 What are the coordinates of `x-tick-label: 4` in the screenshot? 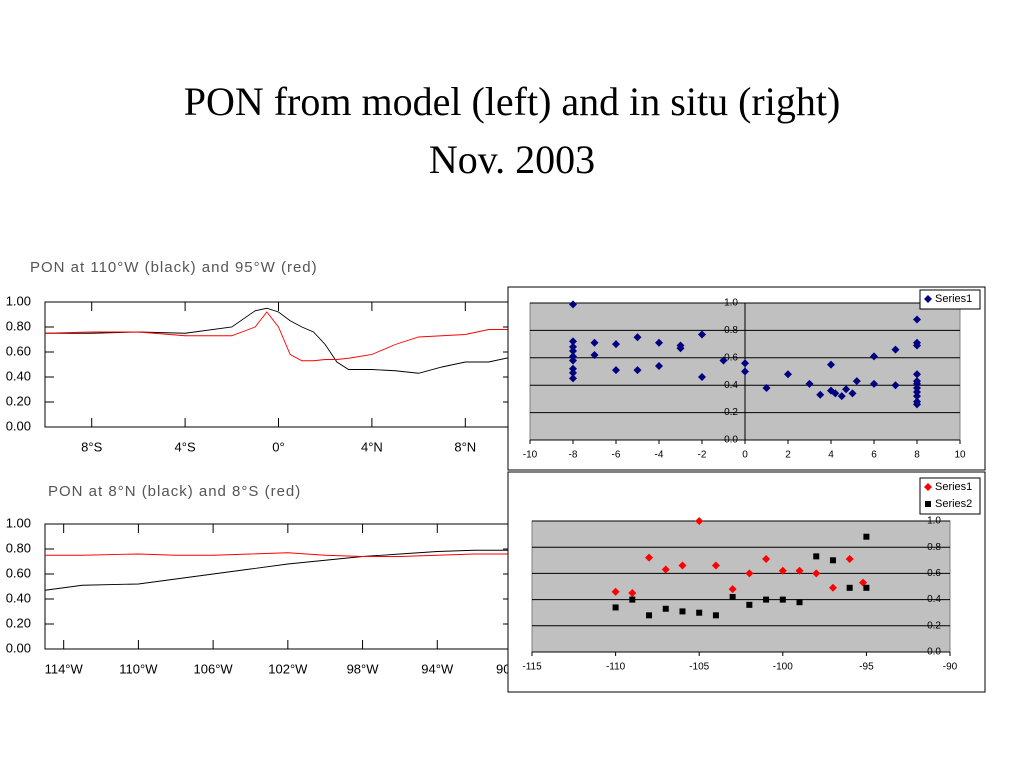 It's located at (831, 455).